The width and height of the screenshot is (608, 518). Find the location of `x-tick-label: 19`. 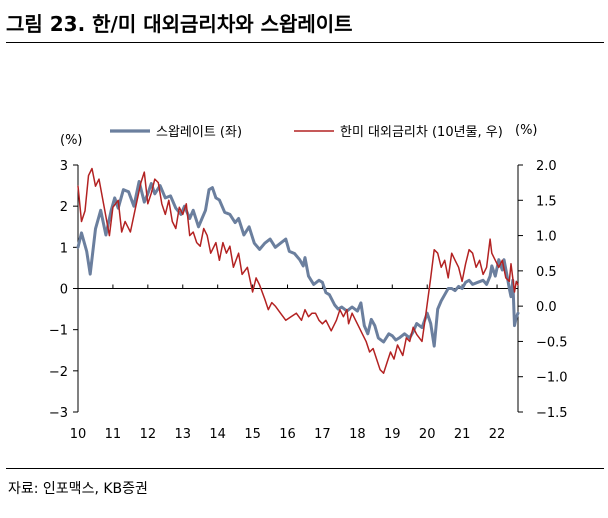

x-tick-label: 19 is located at coordinates (392, 434).